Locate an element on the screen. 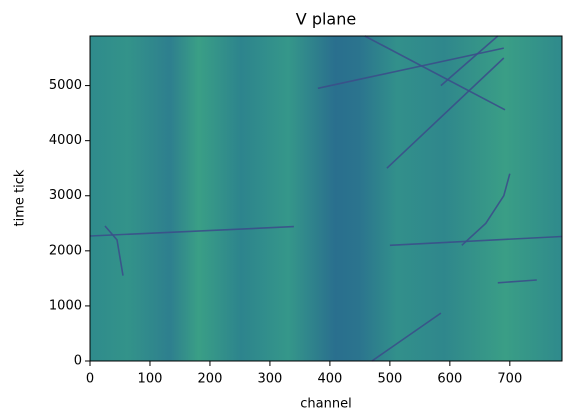  x-tick-label: 400 is located at coordinates (329, 379).